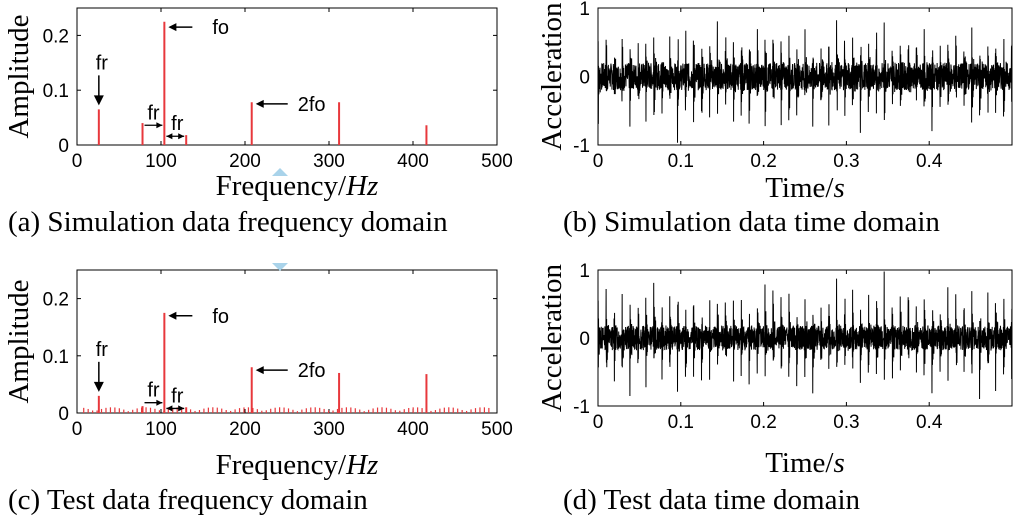  Describe the element at coordinates (751, 222) in the screenshot. I see `panel-caption: (b) Simulation data time domain` at that location.